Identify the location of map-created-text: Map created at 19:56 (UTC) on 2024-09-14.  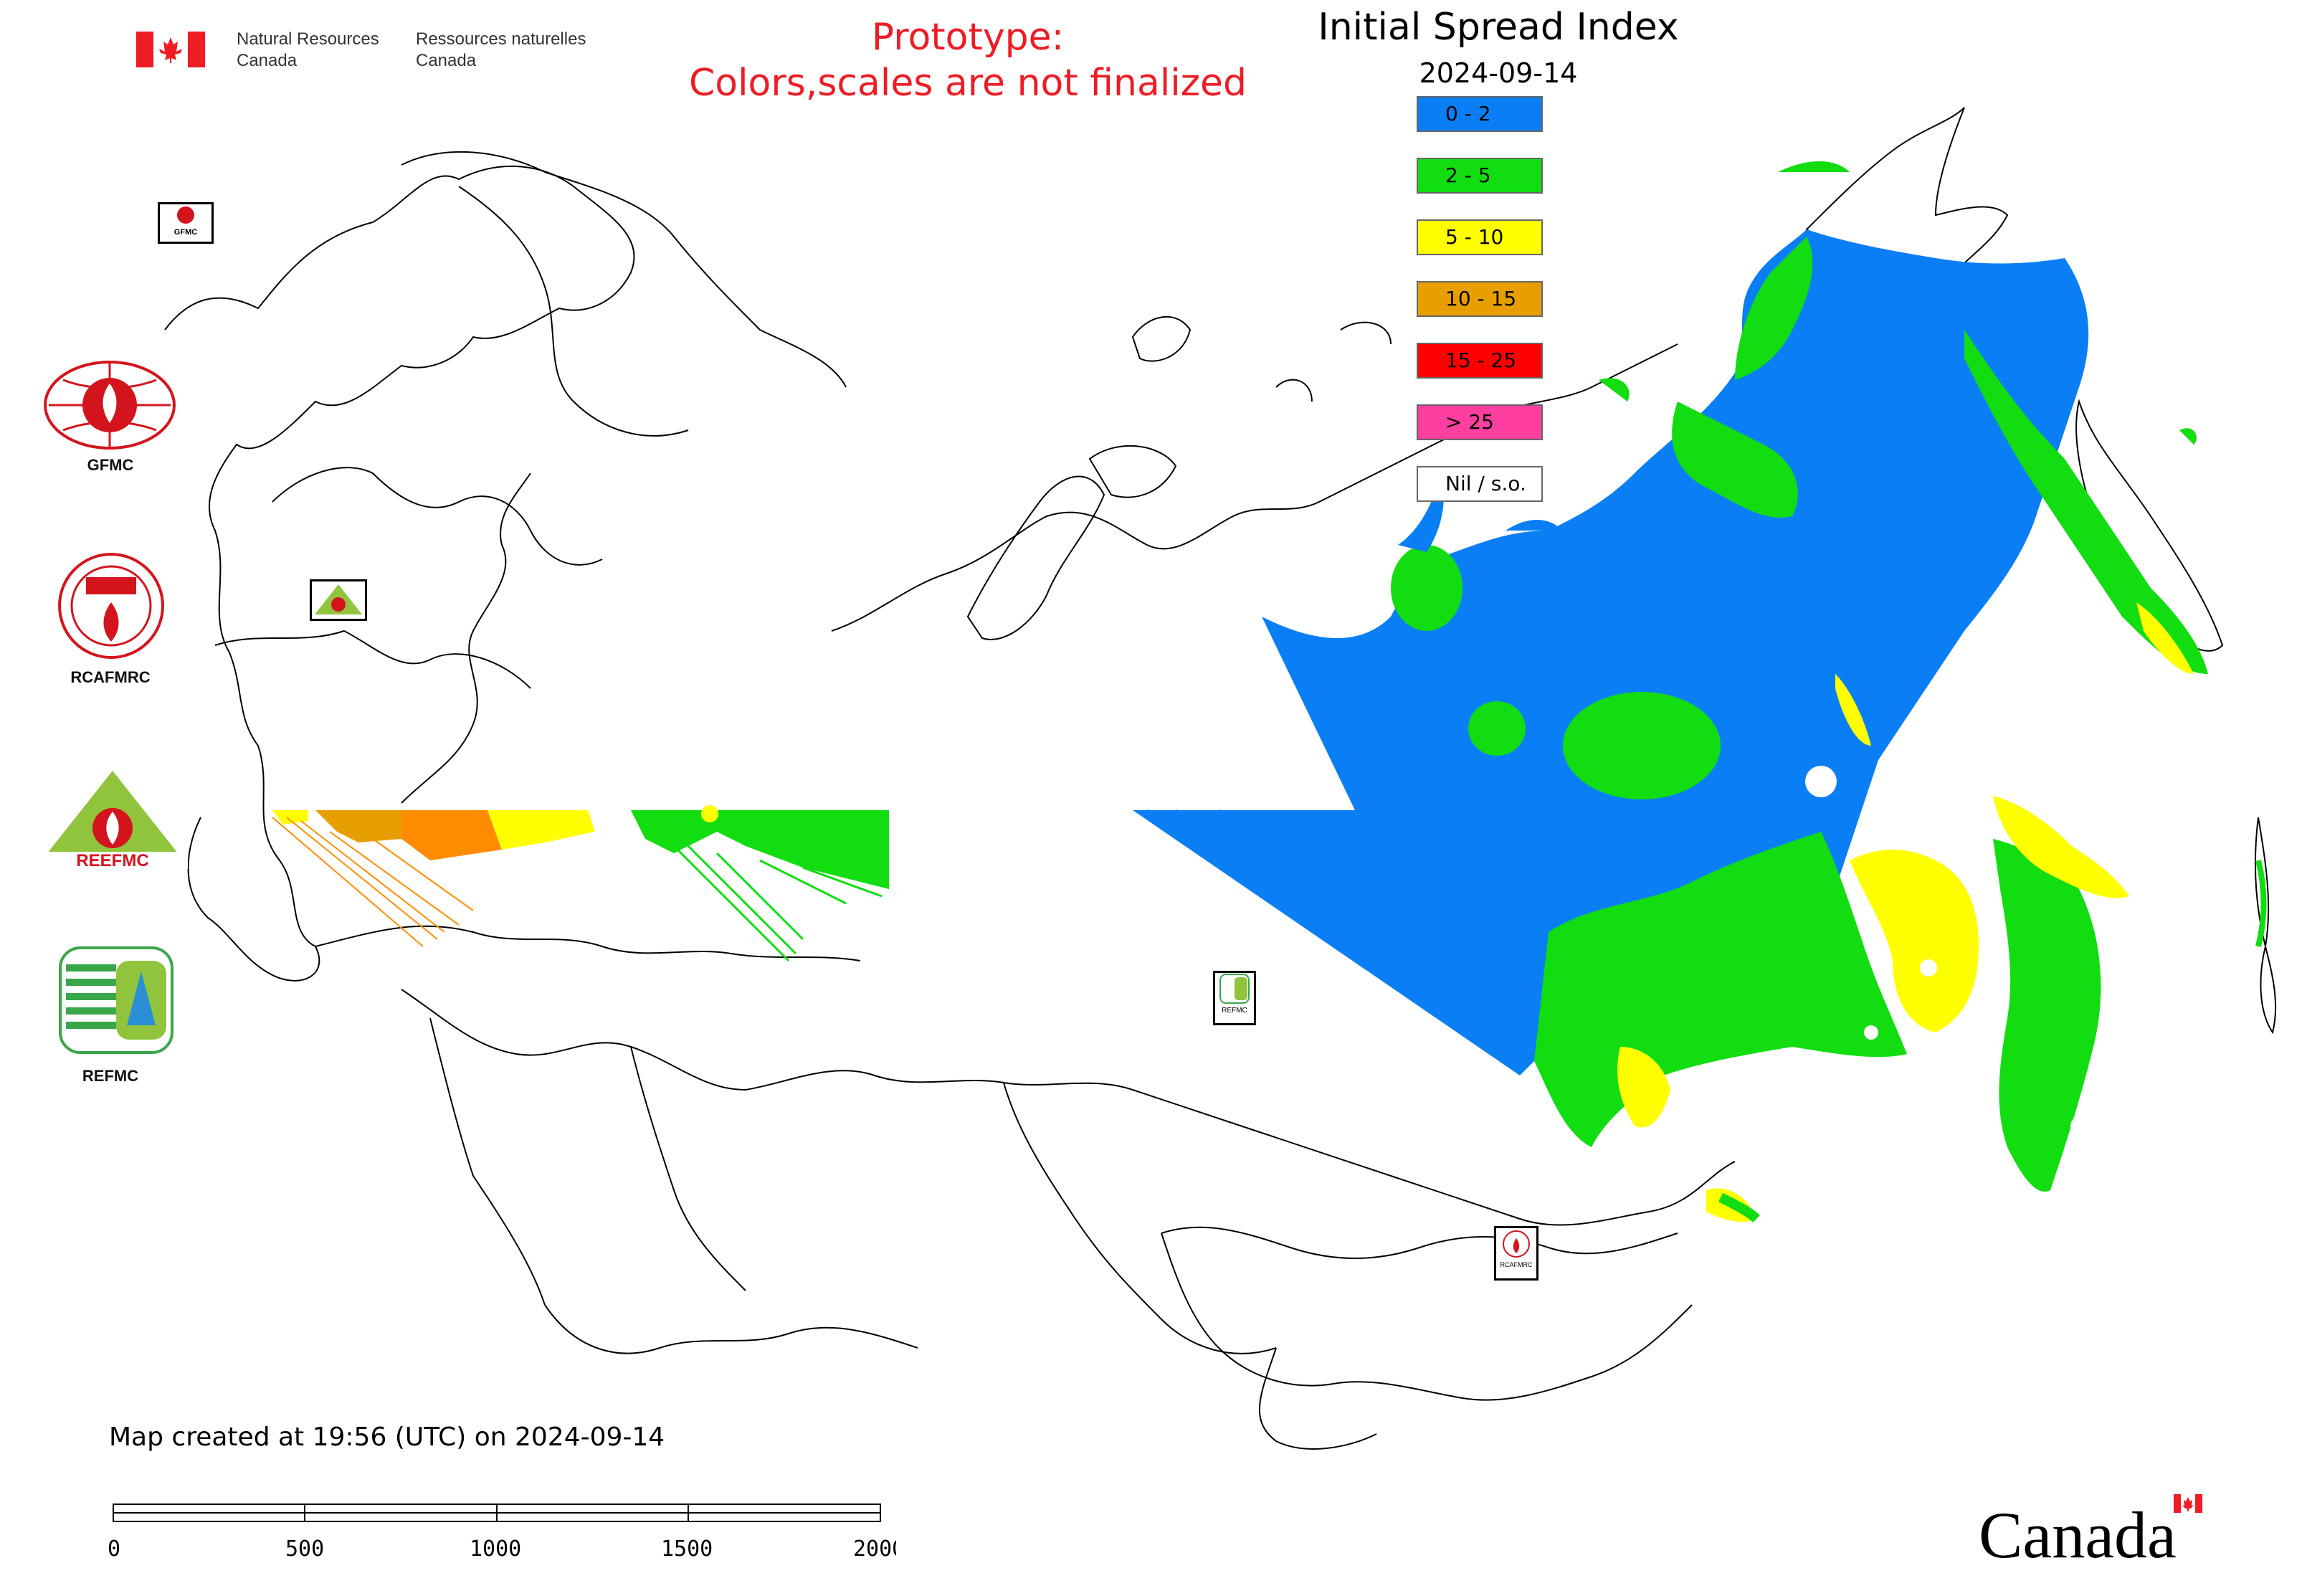
(387, 1437).